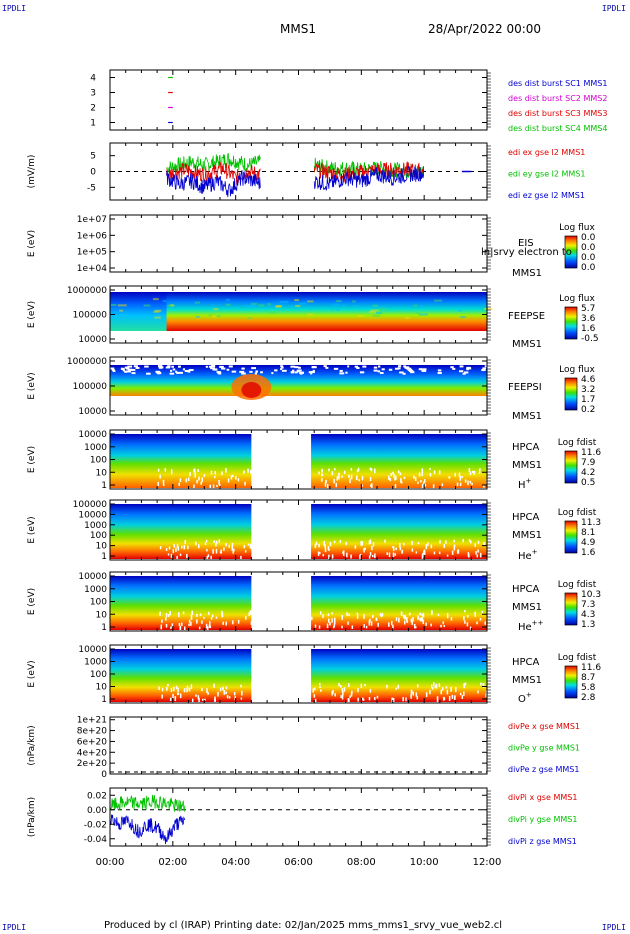 Image resolution: width=630 pixels, height=934 pixels. I want to click on hpca-he-gap, so click(281, 530).